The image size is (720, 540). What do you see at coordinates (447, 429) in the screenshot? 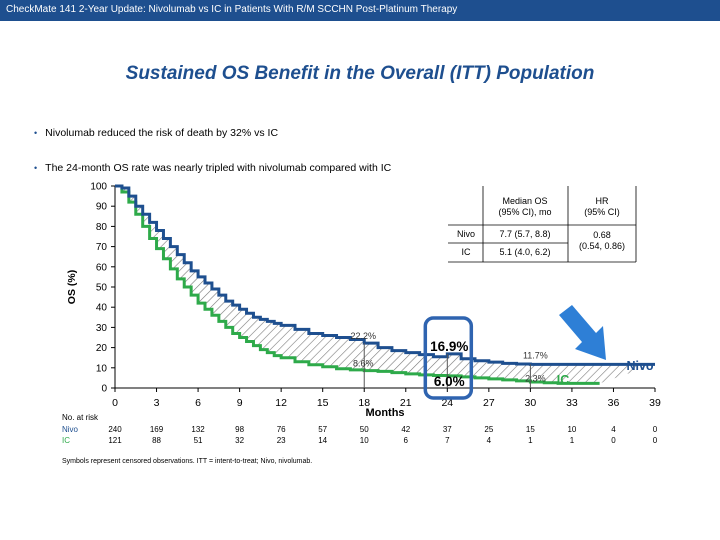
I see `risk-cell: 37` at bounding box center [447, 429].